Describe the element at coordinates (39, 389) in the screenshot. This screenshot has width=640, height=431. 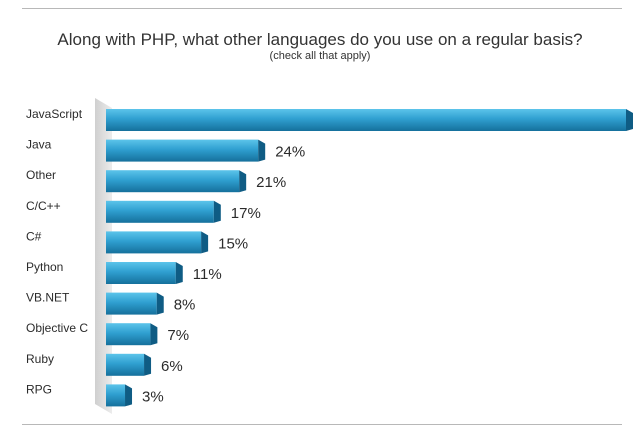
I see `category-label: RPG` at that location.